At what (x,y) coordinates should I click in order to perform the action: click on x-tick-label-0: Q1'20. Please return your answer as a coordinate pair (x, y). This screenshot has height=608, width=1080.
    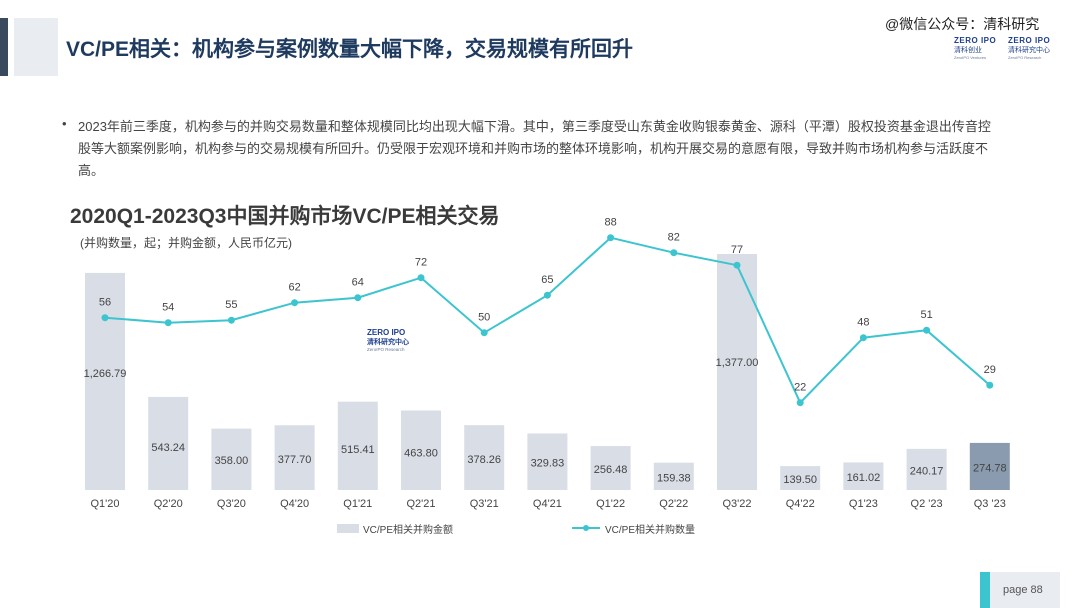
    Looking at the image, I should click on (104, 504).